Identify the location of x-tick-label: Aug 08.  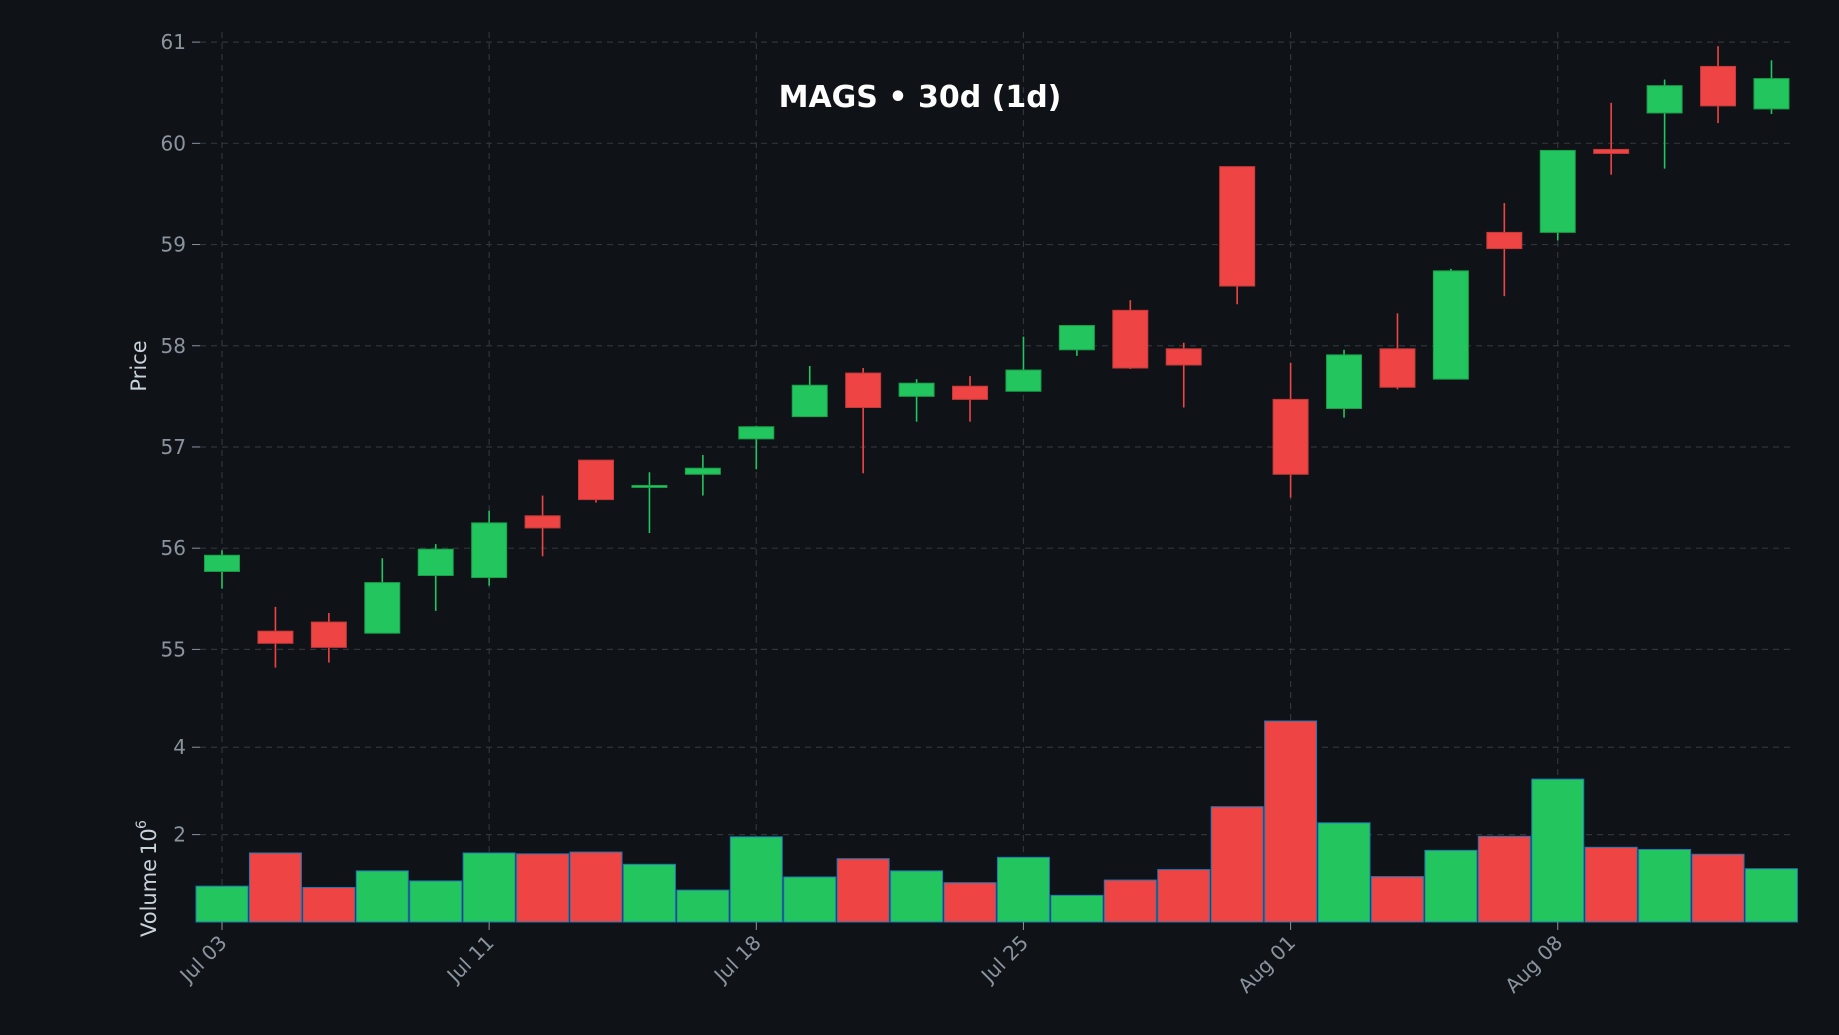
(1533, 964).